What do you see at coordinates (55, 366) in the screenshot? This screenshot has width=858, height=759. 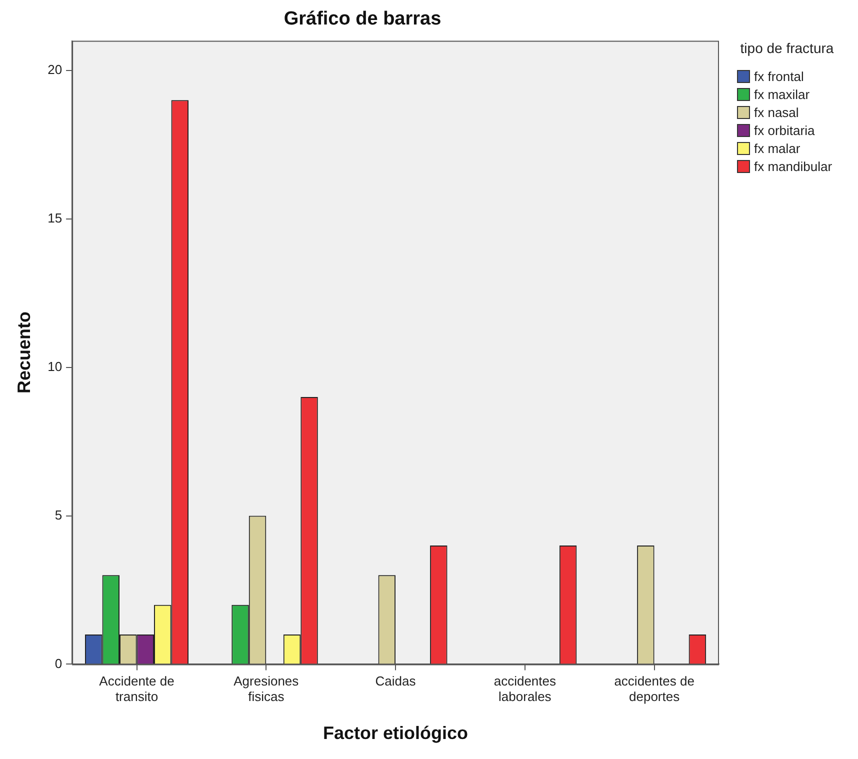 I see `y-tick-label: 10` at bounding box center [55, 366].